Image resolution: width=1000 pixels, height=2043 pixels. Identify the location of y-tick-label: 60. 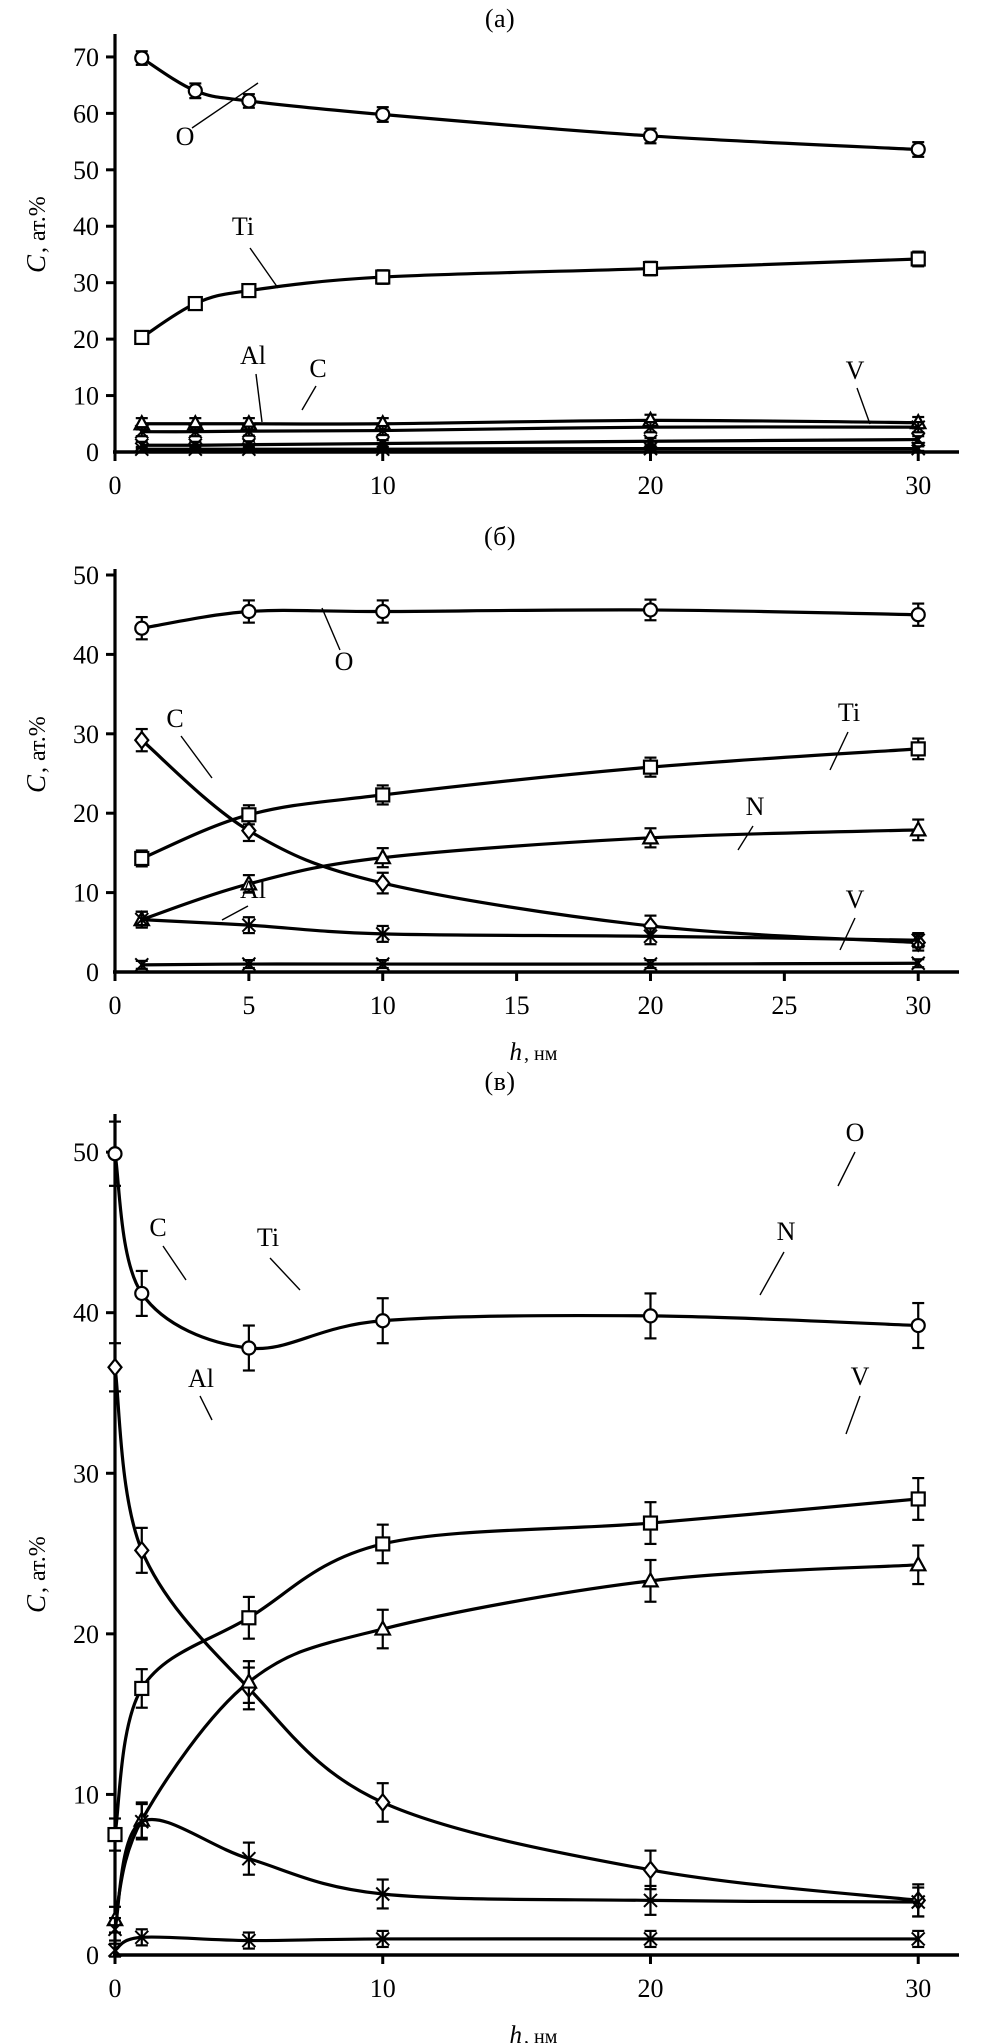
(86, 113).